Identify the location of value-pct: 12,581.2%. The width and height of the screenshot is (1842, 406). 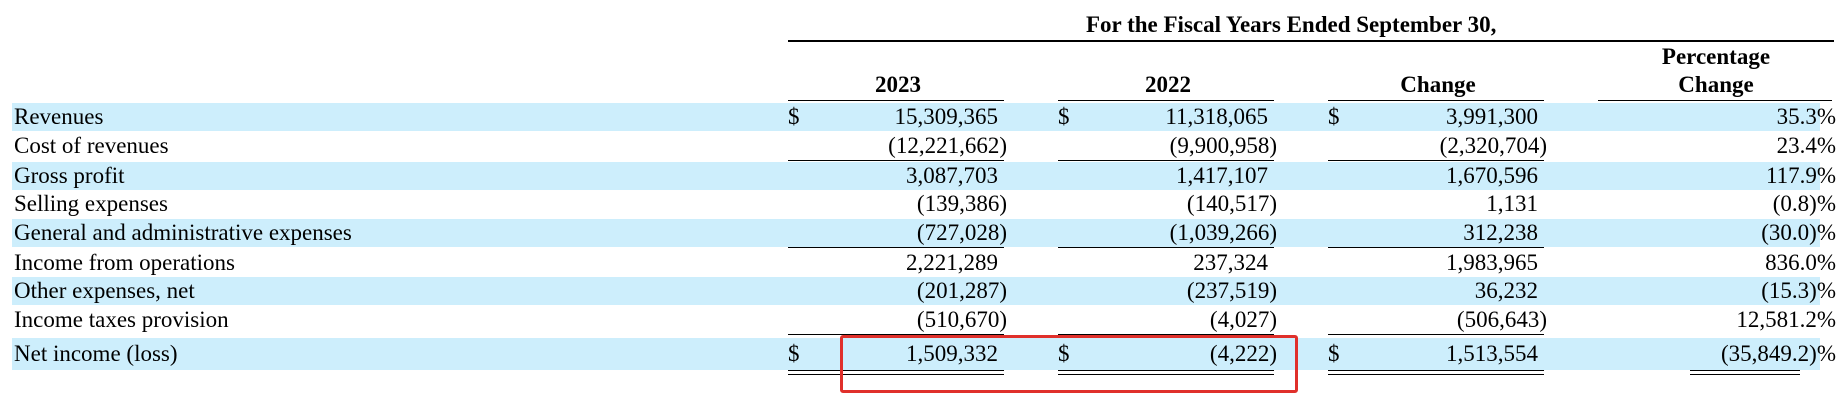
(1786, 319).